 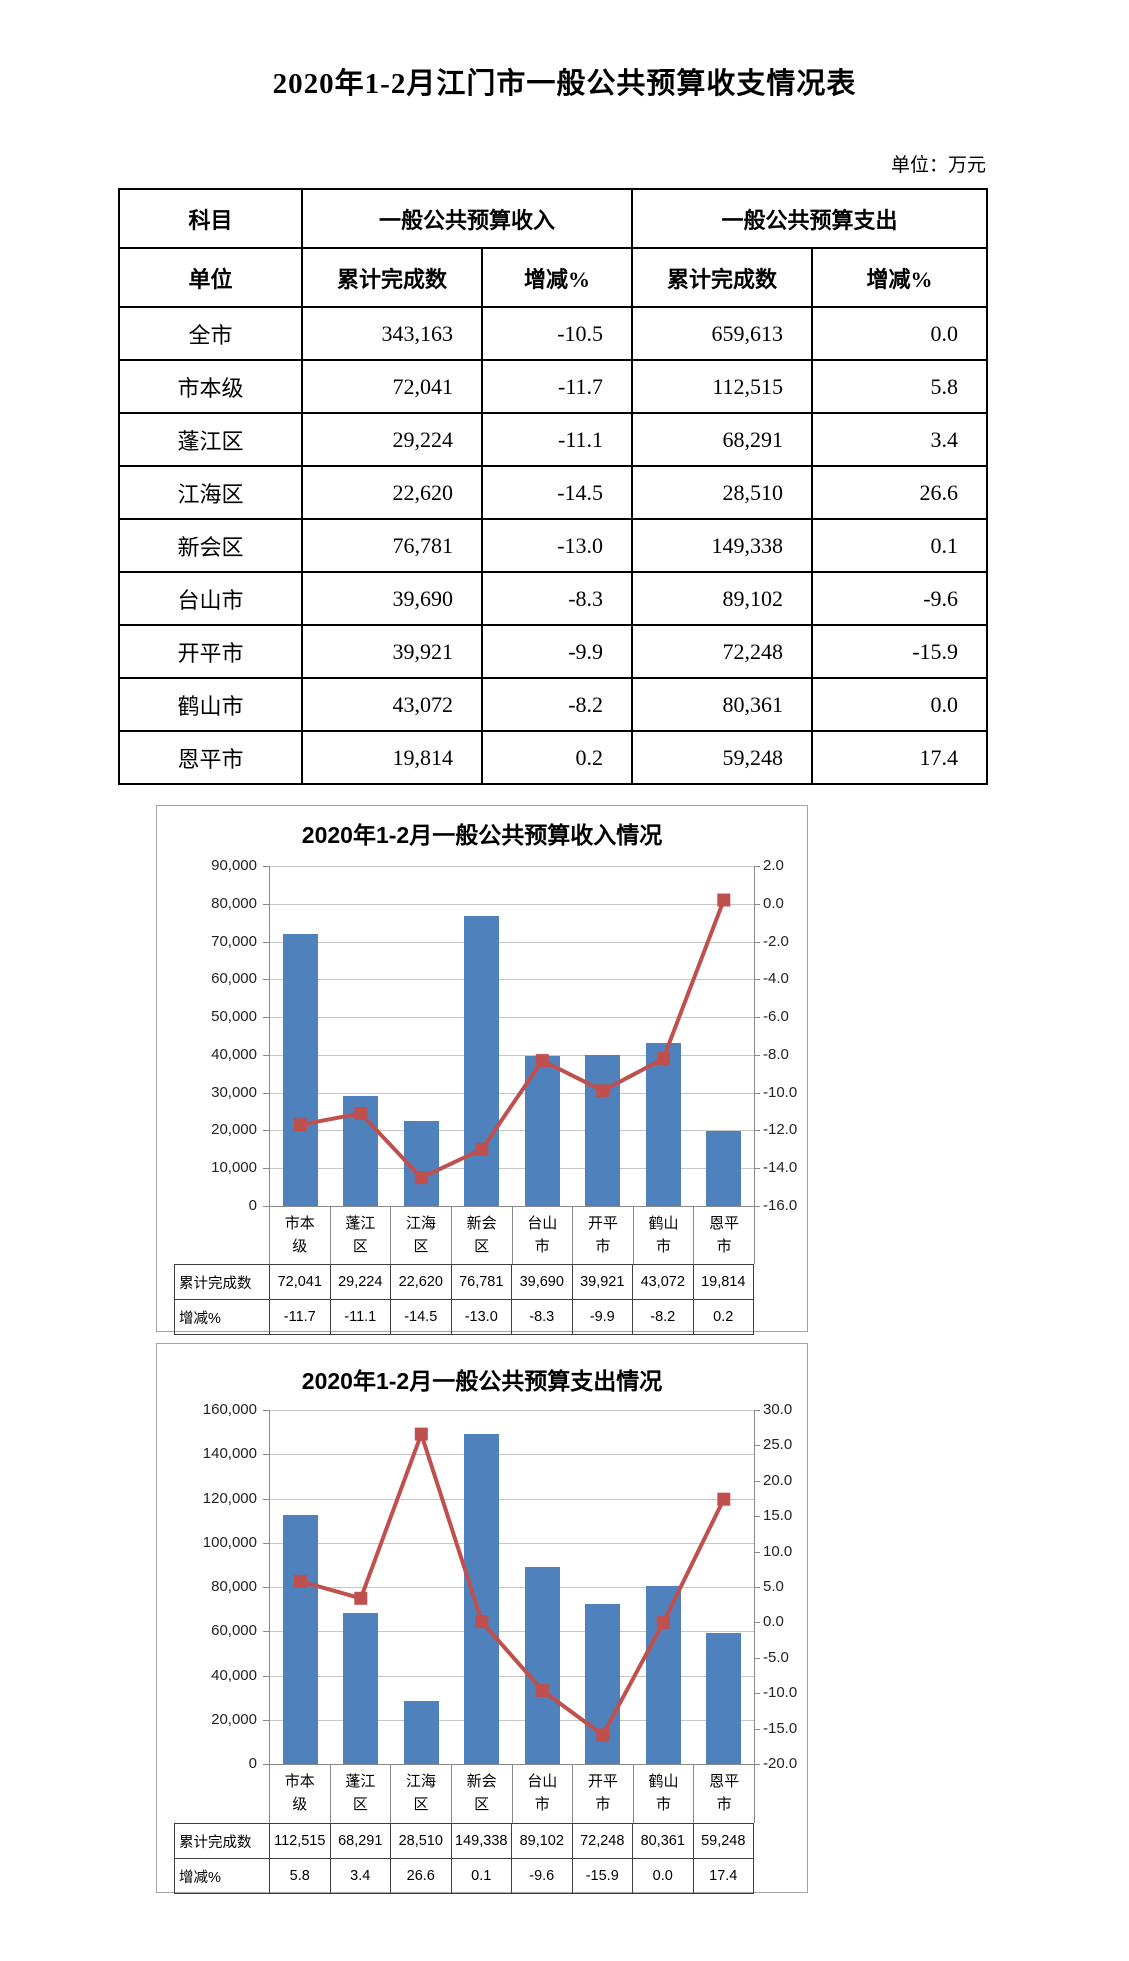 What do you see at coordinates (482, 835) in the screenshot?
I see `revenue-chart-title: 2020年1-2月一般公共预算收入情况` at bounding box center [482, 835].